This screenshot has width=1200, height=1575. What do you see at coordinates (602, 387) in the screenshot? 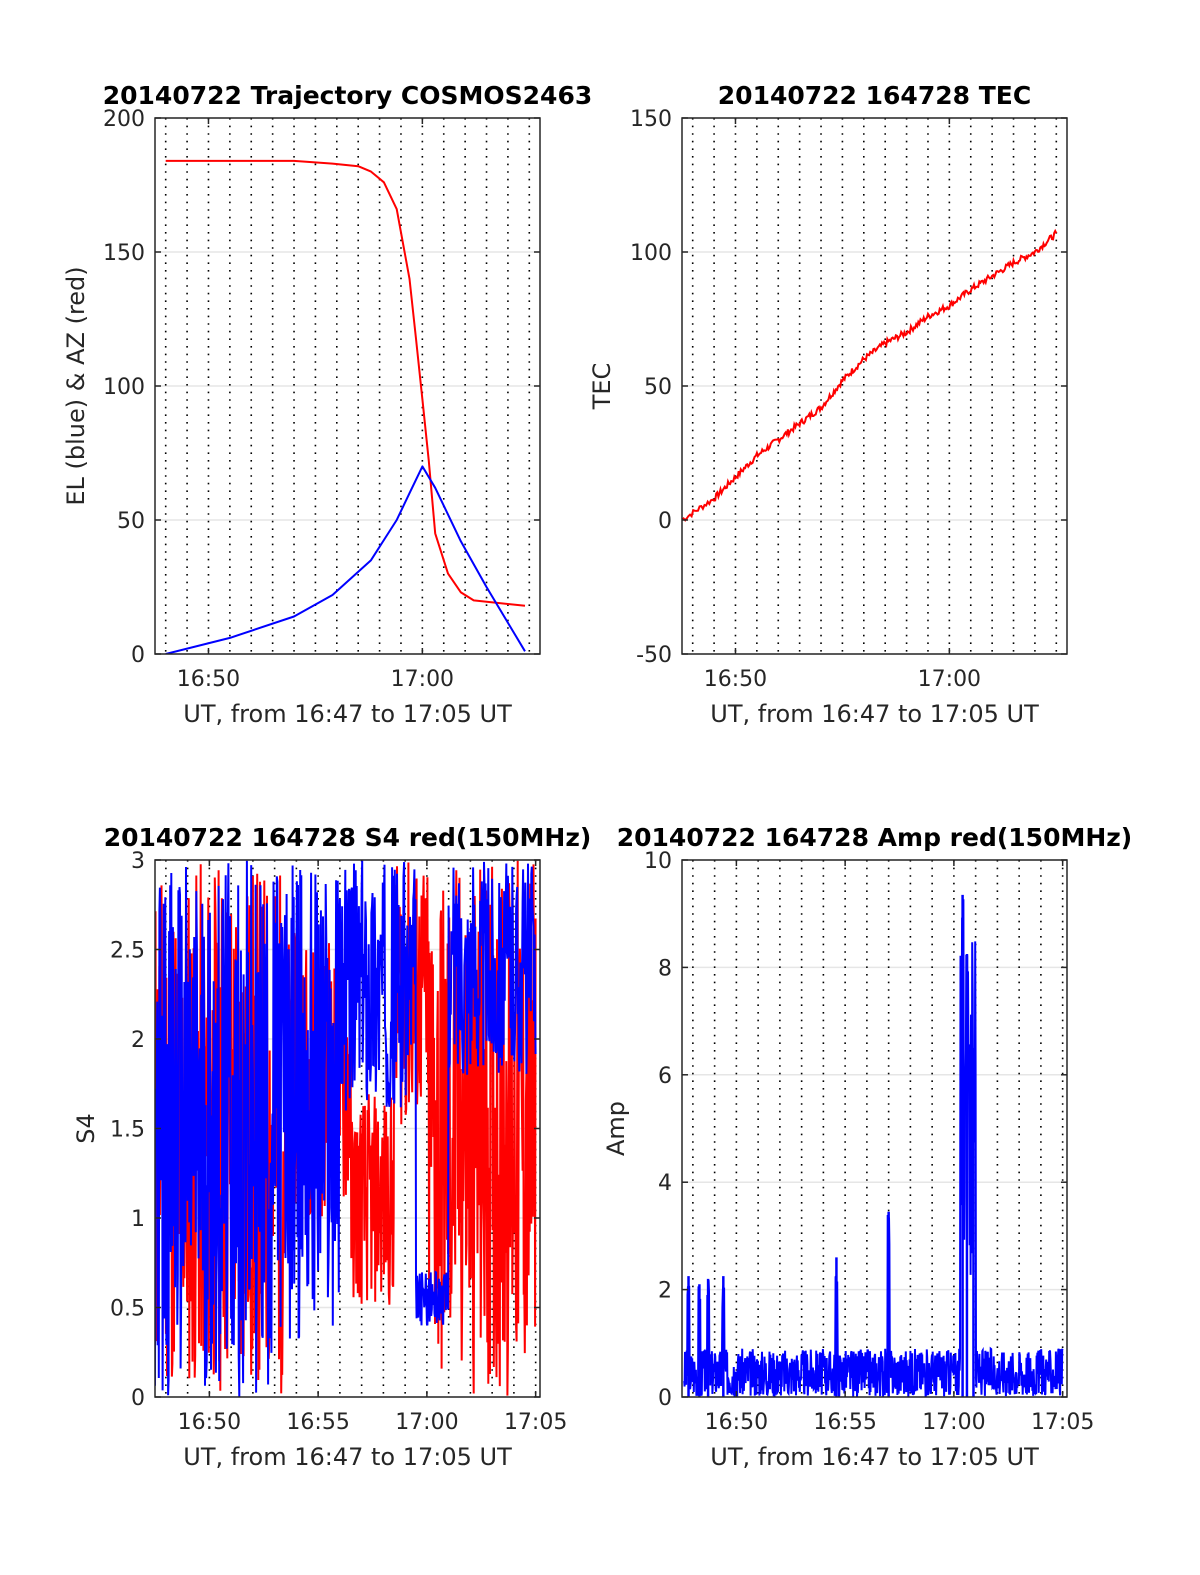
I see `y-axis-label: TEC` at bounding box center [602, 387].